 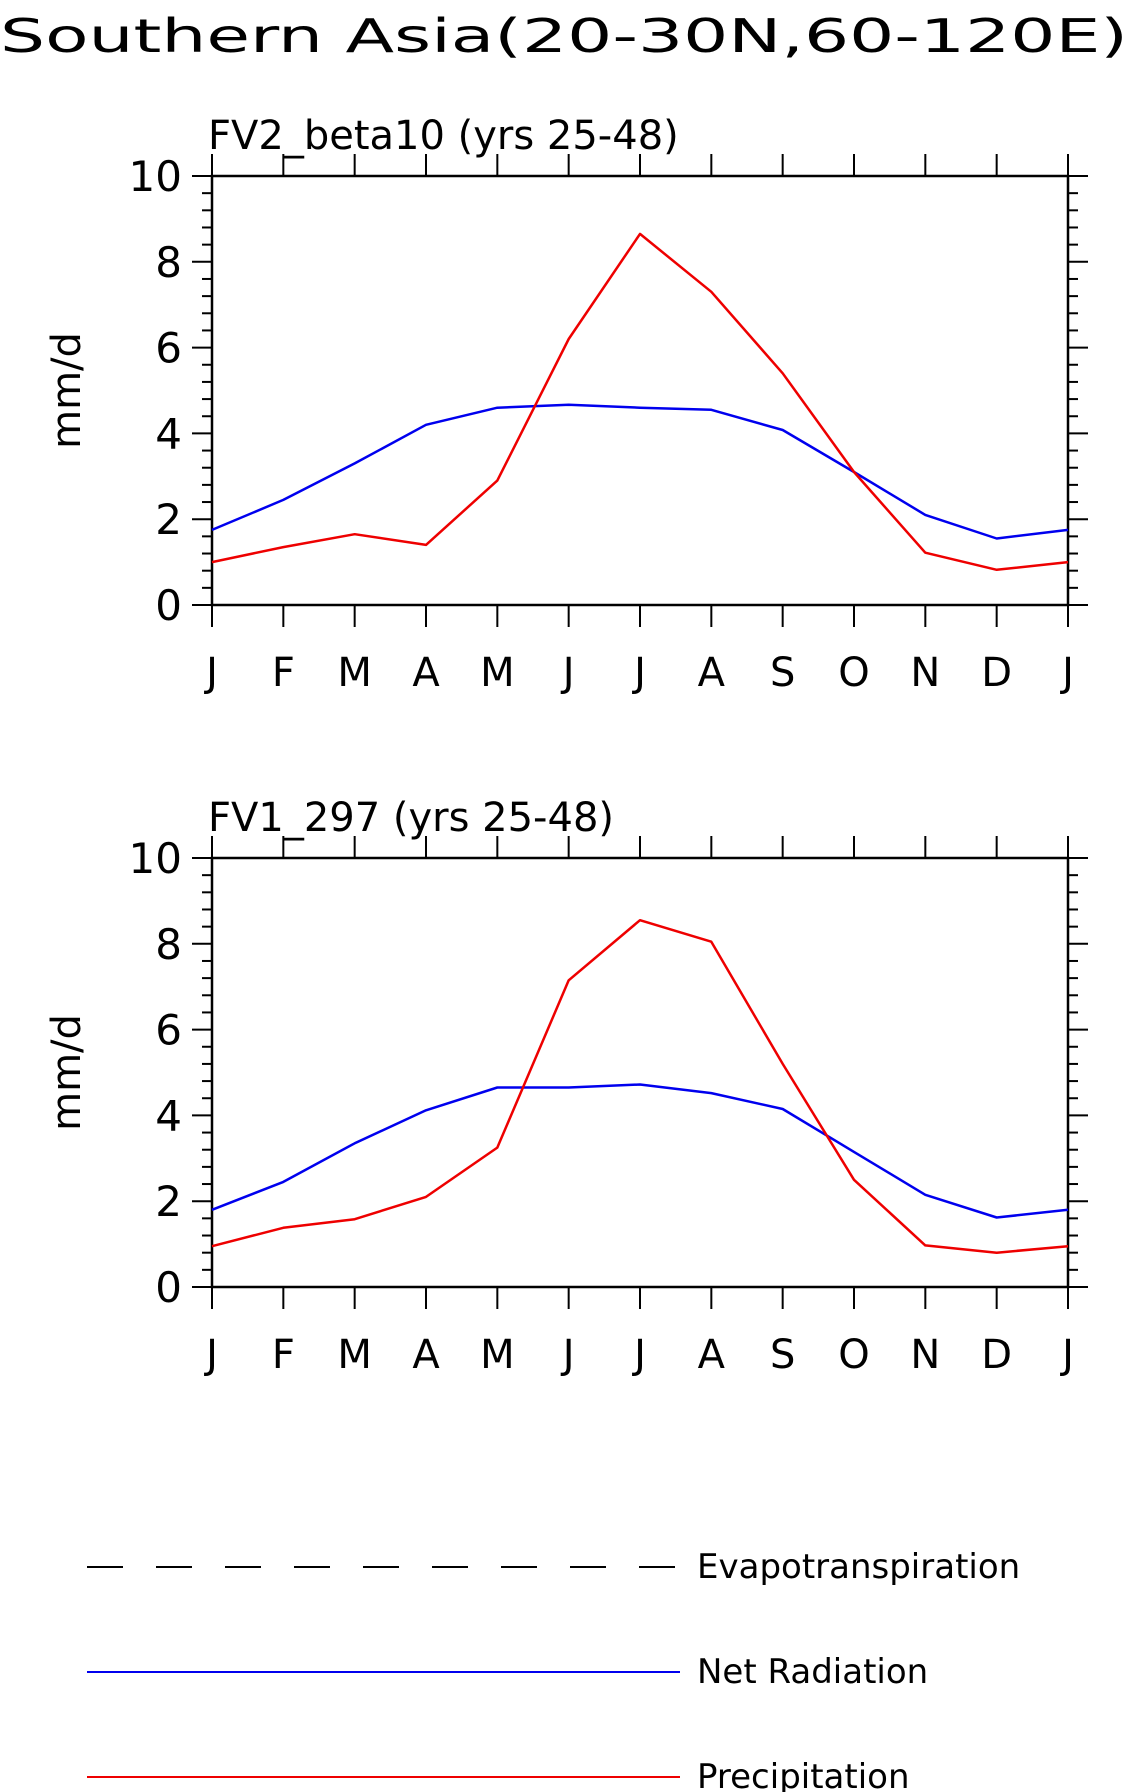 I want to click on legend-item-precipitation: Precipitation, so click(x=498, y=1774).